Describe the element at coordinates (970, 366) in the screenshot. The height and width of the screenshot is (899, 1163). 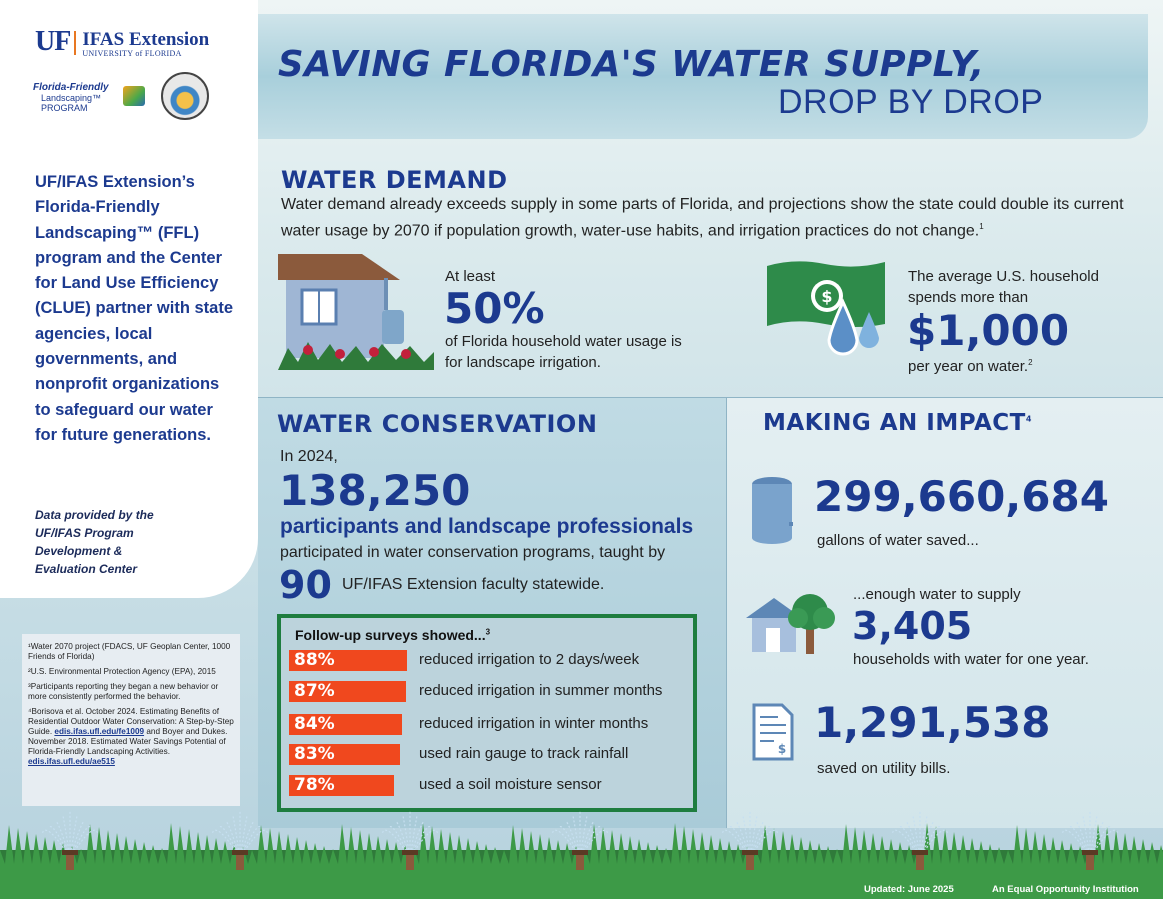
I see `stat2-post: per year on water.2` at that location.